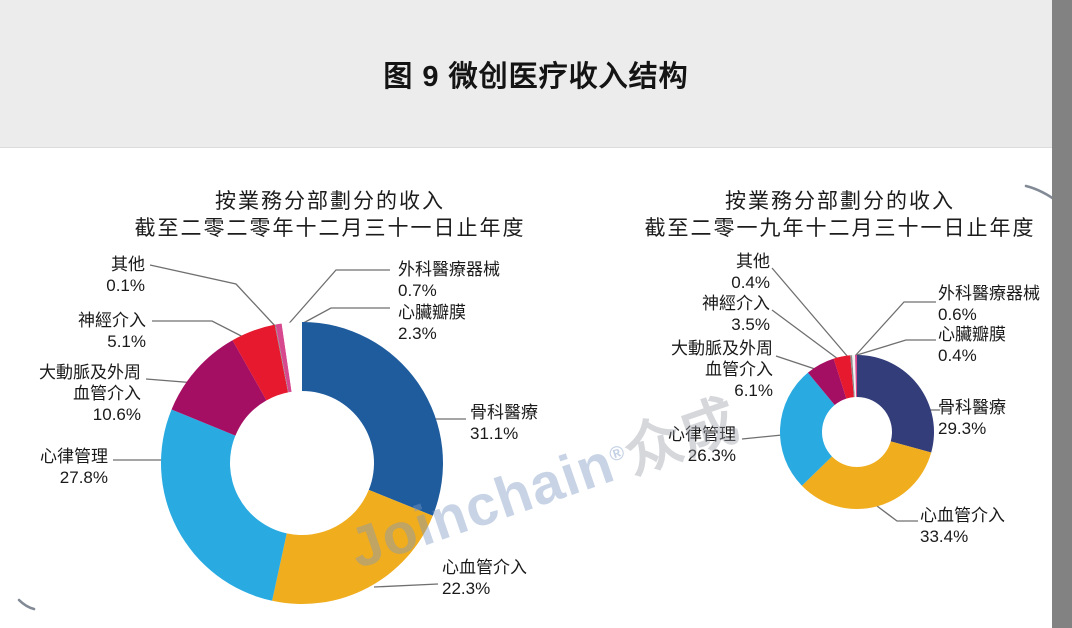 The width and height of the screenshot is (1072, 628). What do you see at coordinates (957, 355) in the screenshot?
I see `label-valve-2019-pct: 0.4%` at bounding box center [957, 355].